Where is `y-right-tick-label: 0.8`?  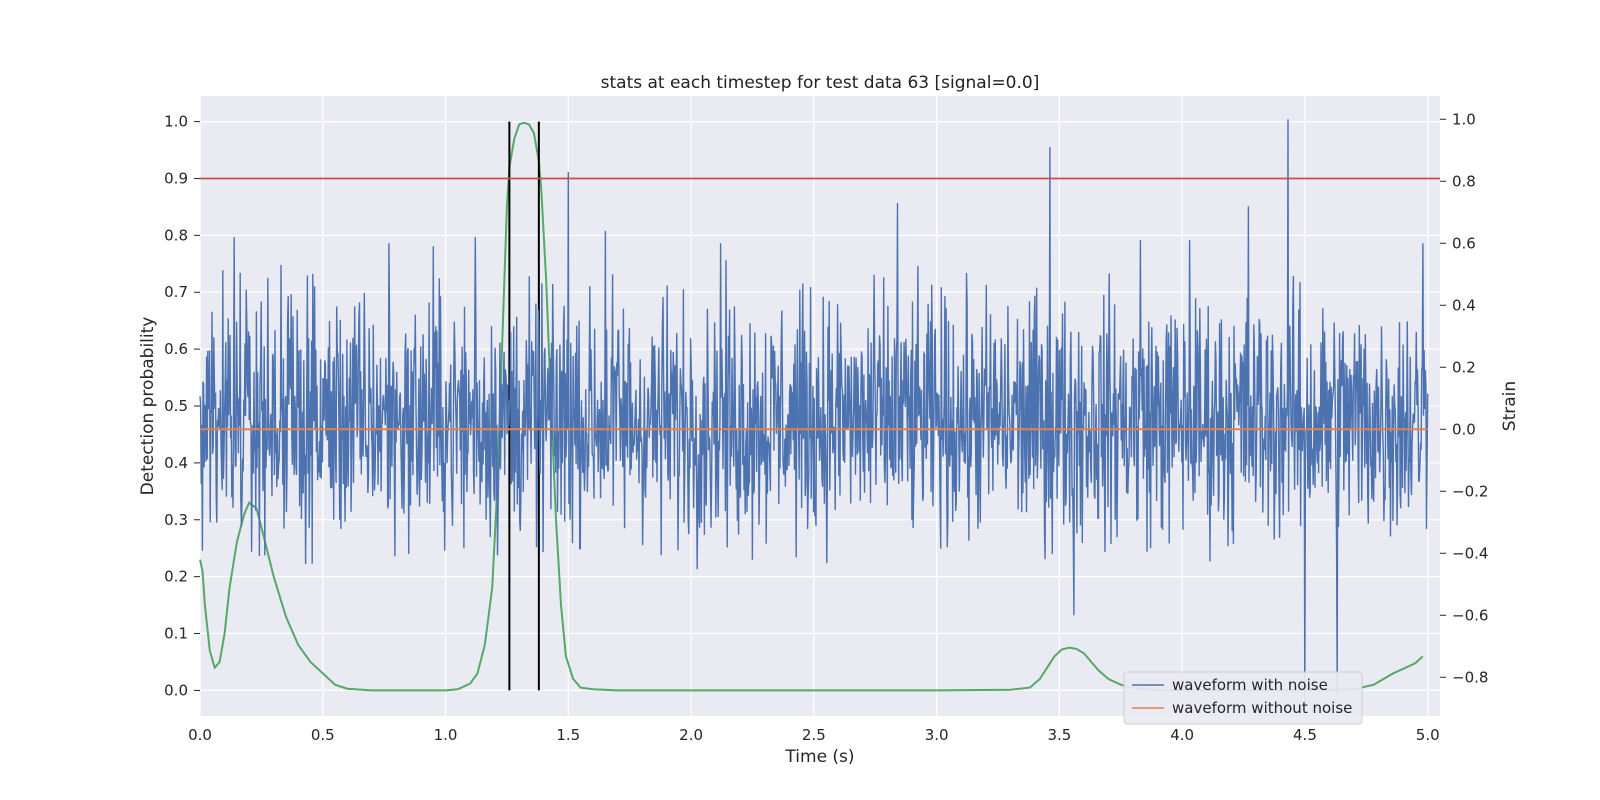
y-right-tick-label: 0.8 is located at coordinates (1464, 181).